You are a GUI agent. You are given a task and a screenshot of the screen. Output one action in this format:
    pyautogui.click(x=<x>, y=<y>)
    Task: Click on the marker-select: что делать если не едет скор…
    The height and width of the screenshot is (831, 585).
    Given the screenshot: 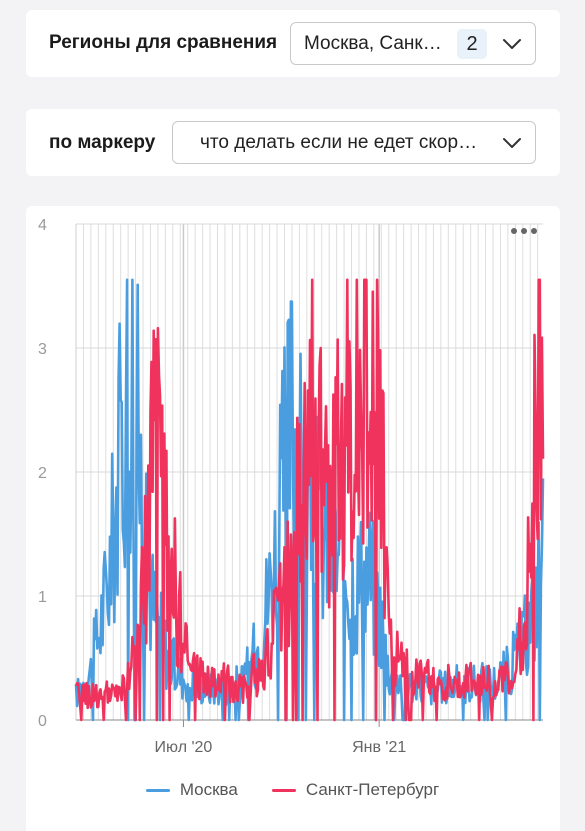 What is the action you would take?
    pyautogui.click(x=354, y=142)
    